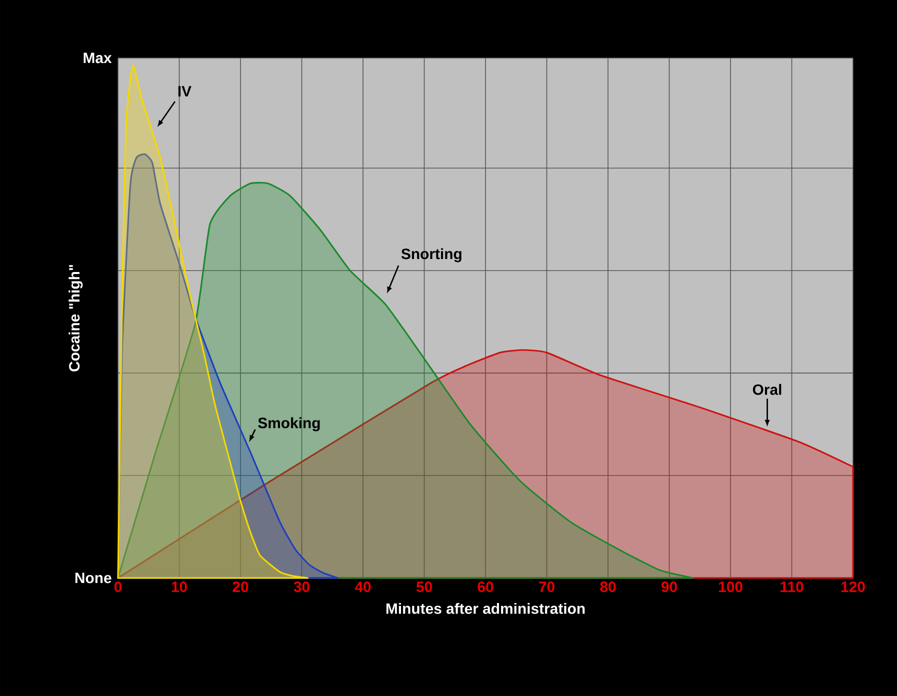 Image resolution: width=897 pixels, height=696 pixels. I want to click on x-tick-label: 110, so click(792, 587).